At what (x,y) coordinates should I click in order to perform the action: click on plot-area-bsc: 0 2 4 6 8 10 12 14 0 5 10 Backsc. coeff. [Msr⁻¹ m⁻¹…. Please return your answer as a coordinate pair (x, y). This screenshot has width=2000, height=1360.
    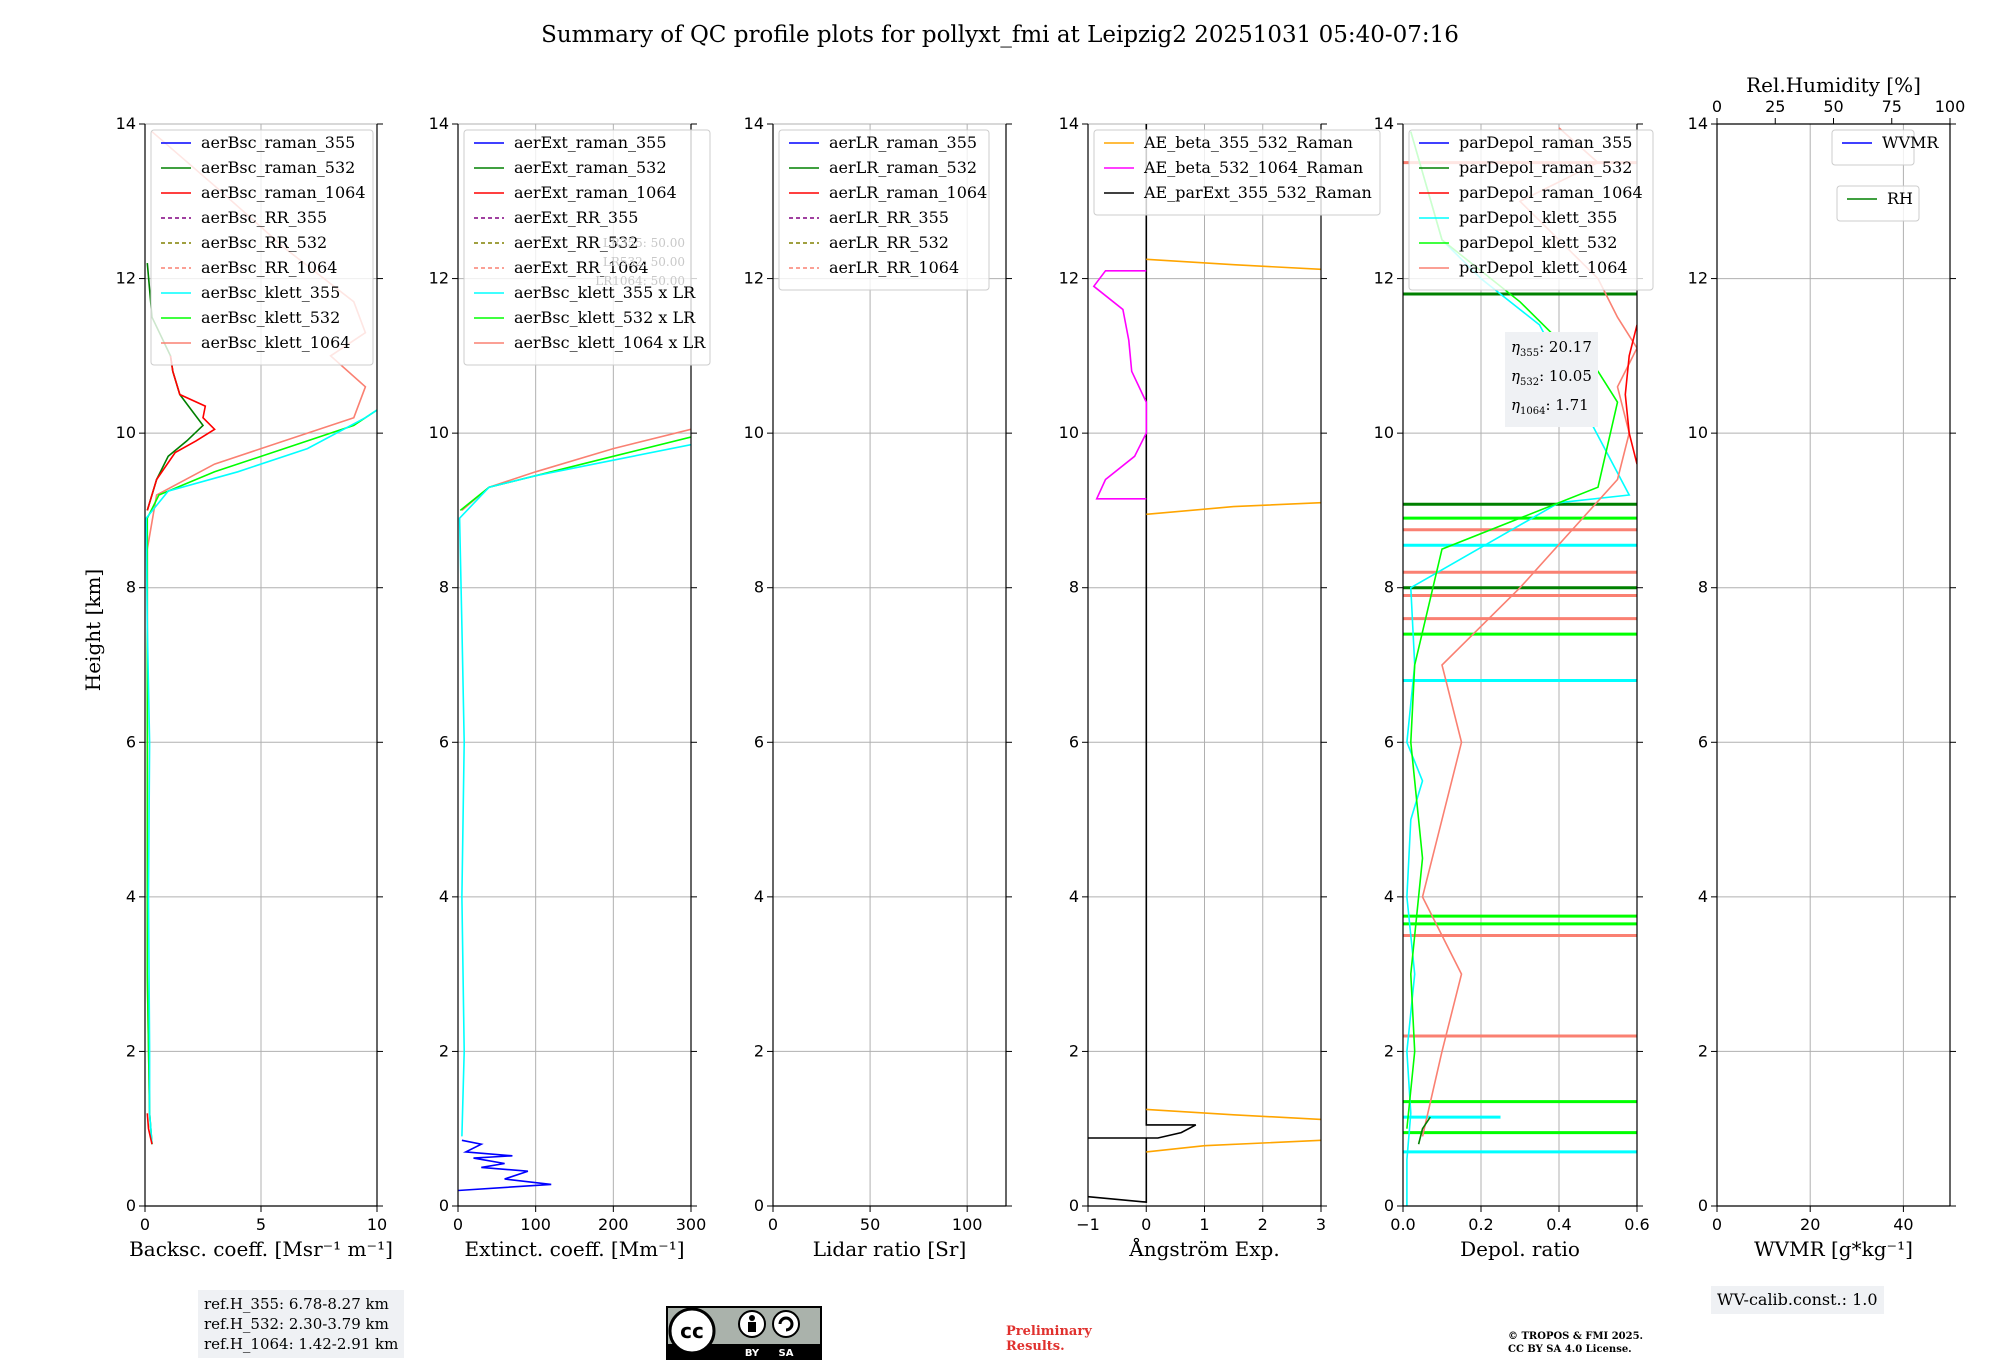
    Looking at the image, I should click on (254, 687).